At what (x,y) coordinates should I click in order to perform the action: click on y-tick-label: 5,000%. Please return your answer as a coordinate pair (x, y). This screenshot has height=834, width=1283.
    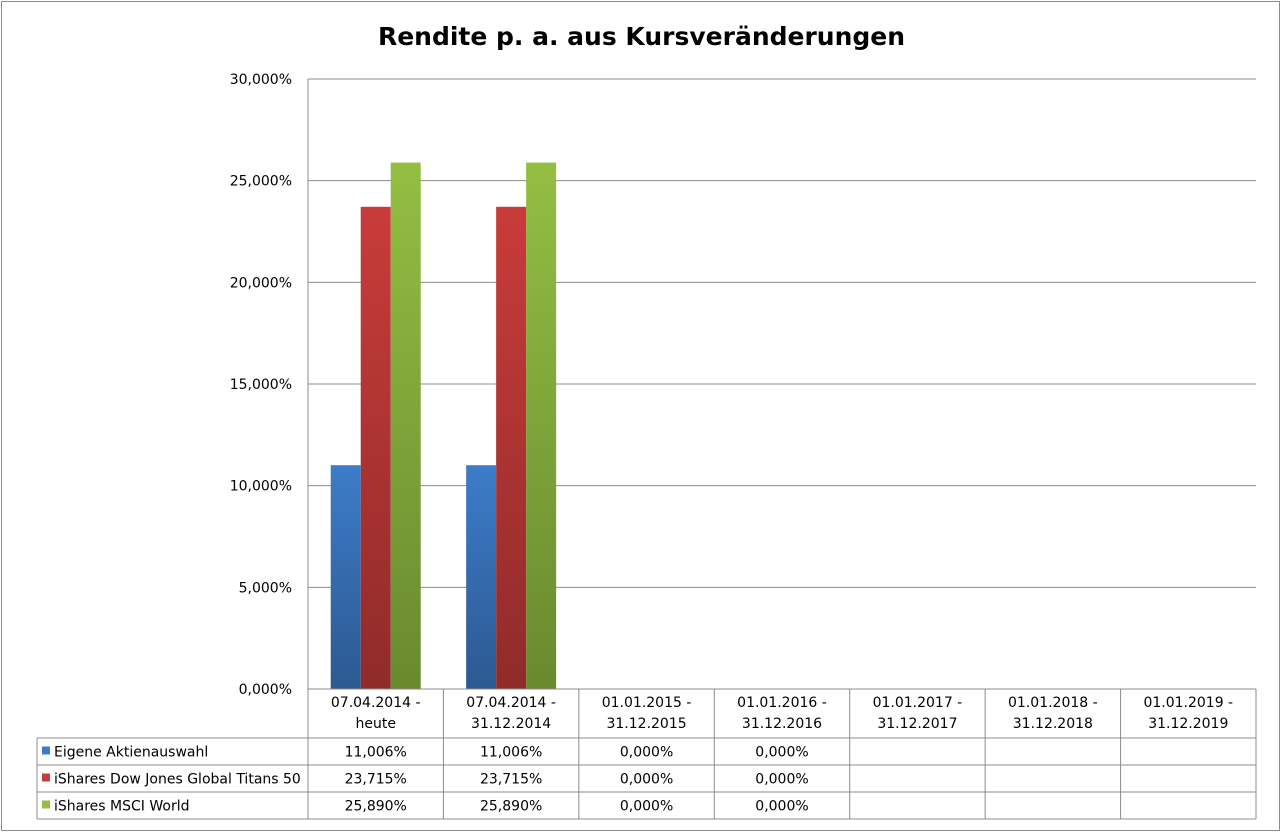
    Looking at the image, I should click on (265, 588).